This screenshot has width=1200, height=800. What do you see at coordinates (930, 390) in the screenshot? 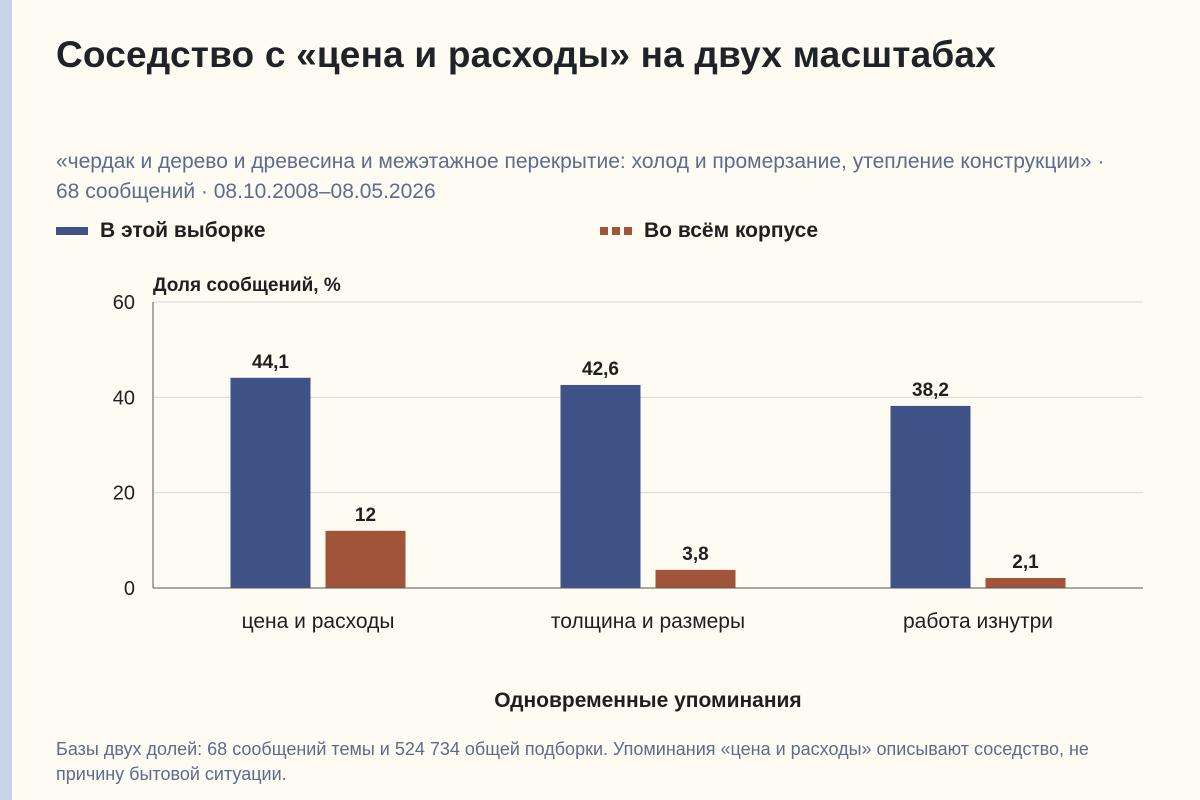
I see `bar-value-label: 38,2` at bounding box center [930, 390].